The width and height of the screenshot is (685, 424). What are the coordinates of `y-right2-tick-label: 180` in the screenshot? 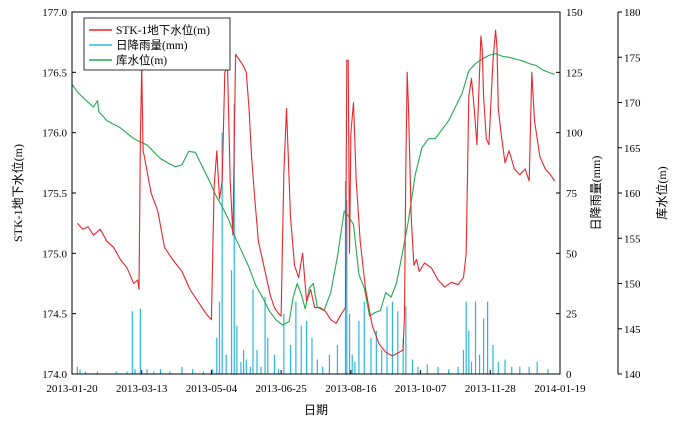 It's located at (632, 13).